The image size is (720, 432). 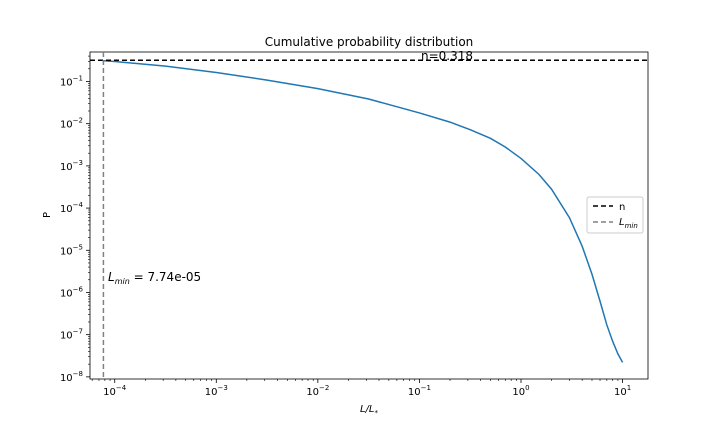 I want to click on y-axis-ticks: 10⁻¹ 10⁻² 10⁻³ 10⁻⁴ 10⁻⁵ 10⁻⁶ 10⁻⁷ 10⁻⁸, so click(x=75, y=219).